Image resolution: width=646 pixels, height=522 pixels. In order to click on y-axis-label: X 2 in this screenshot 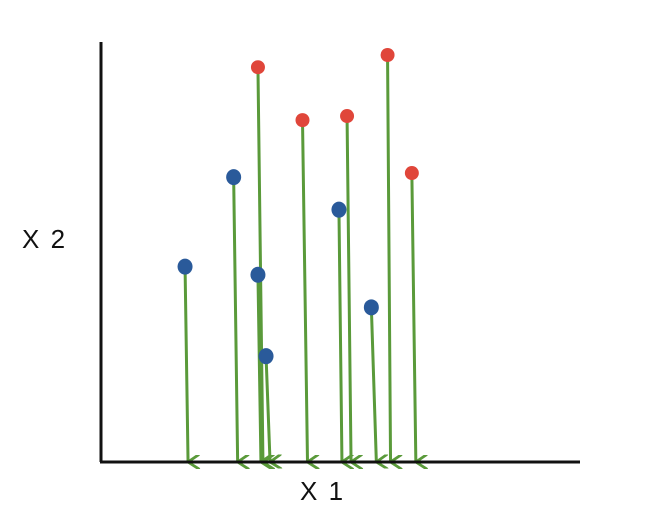, I will do `click(45, 239)`.